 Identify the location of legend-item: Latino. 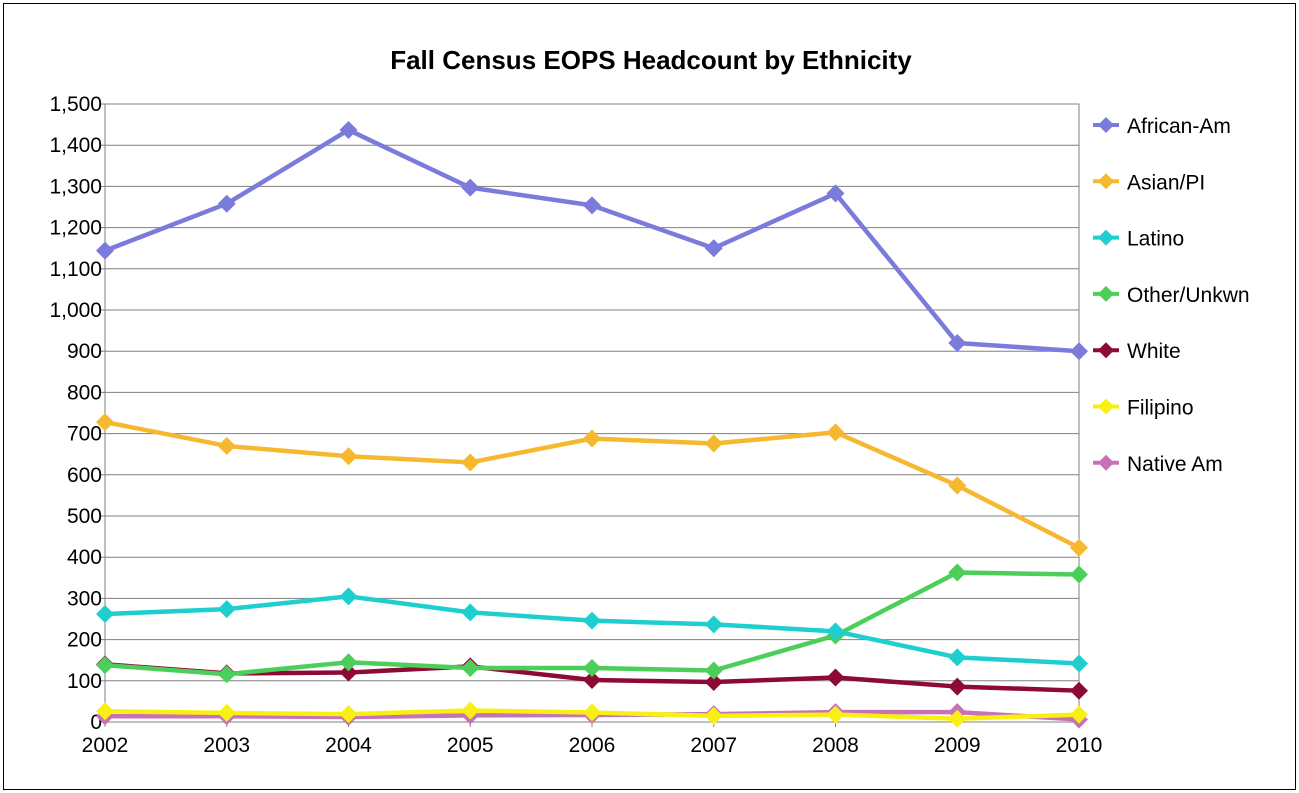
(1138, 239).